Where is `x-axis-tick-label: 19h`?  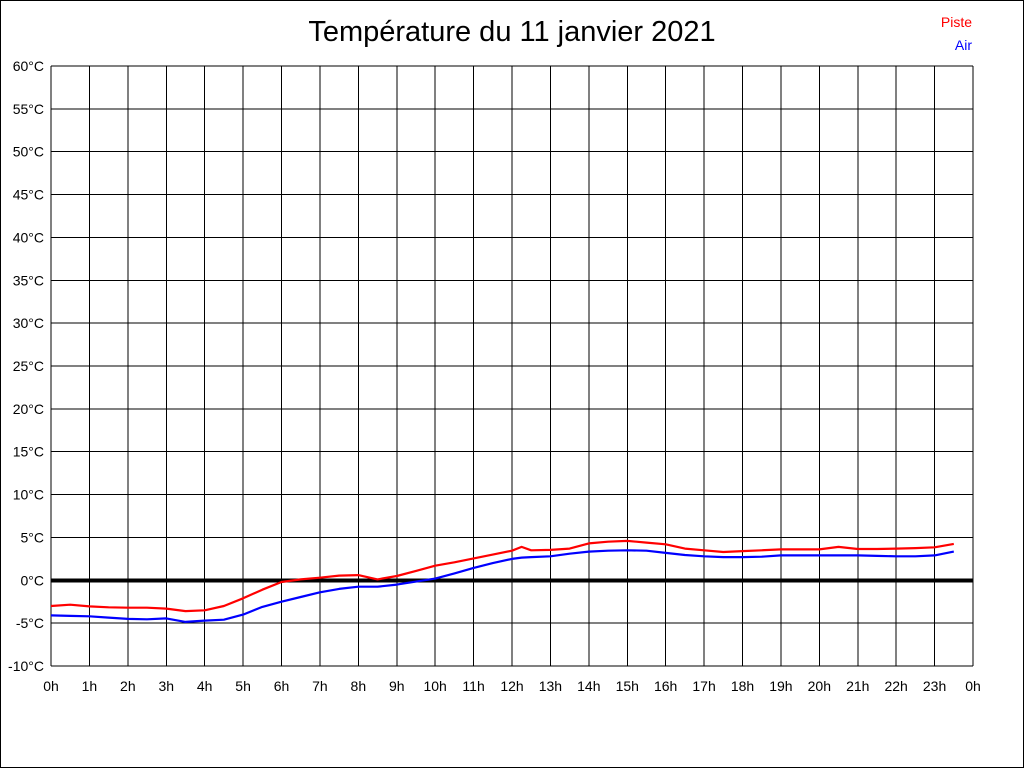
x-axis-tick-label: 19h is located at coordinates (780, 686).